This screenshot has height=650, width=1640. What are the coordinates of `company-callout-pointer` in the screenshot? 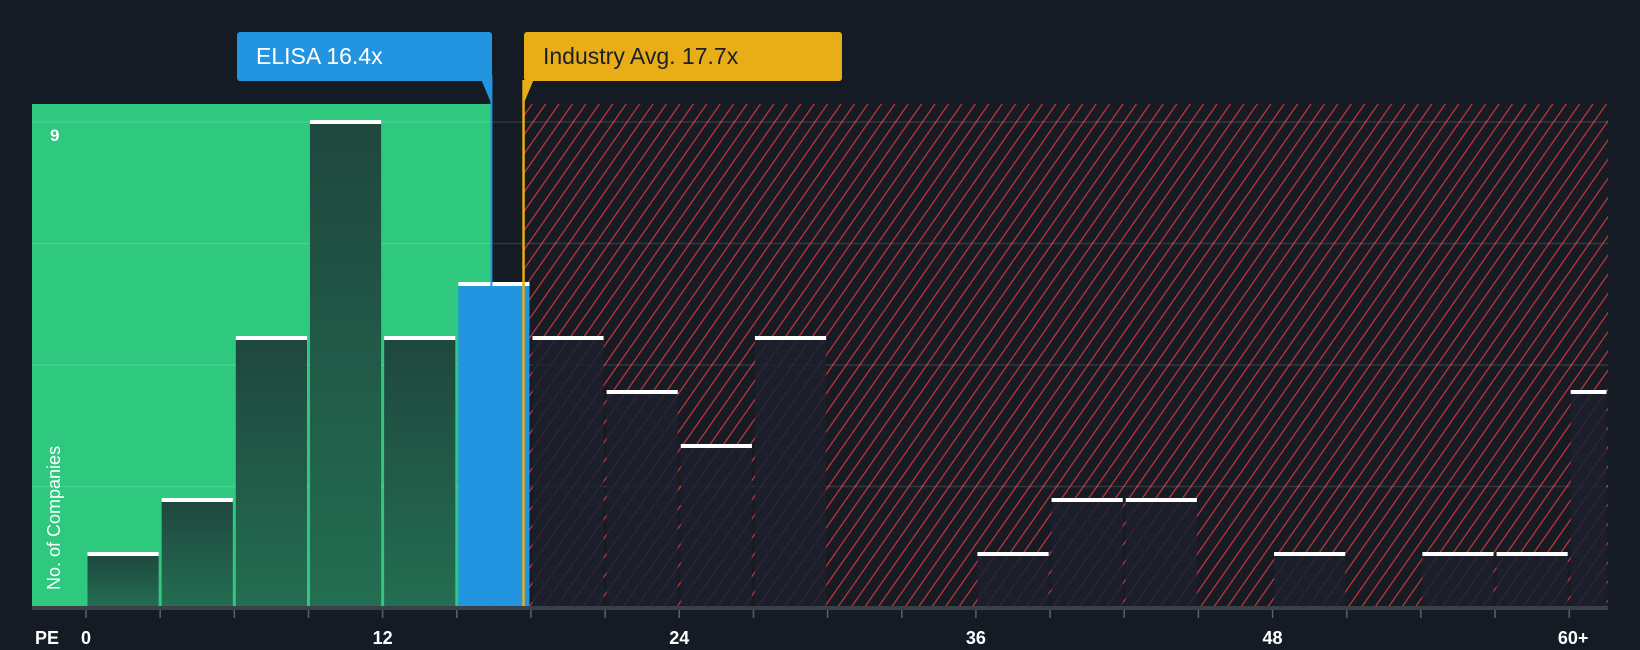 It's located at (487, 92).